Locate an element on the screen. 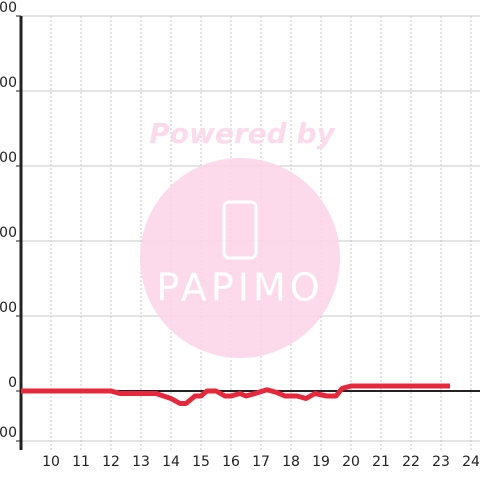  x-tick-label: 22 is located at coordinates (411, 462).